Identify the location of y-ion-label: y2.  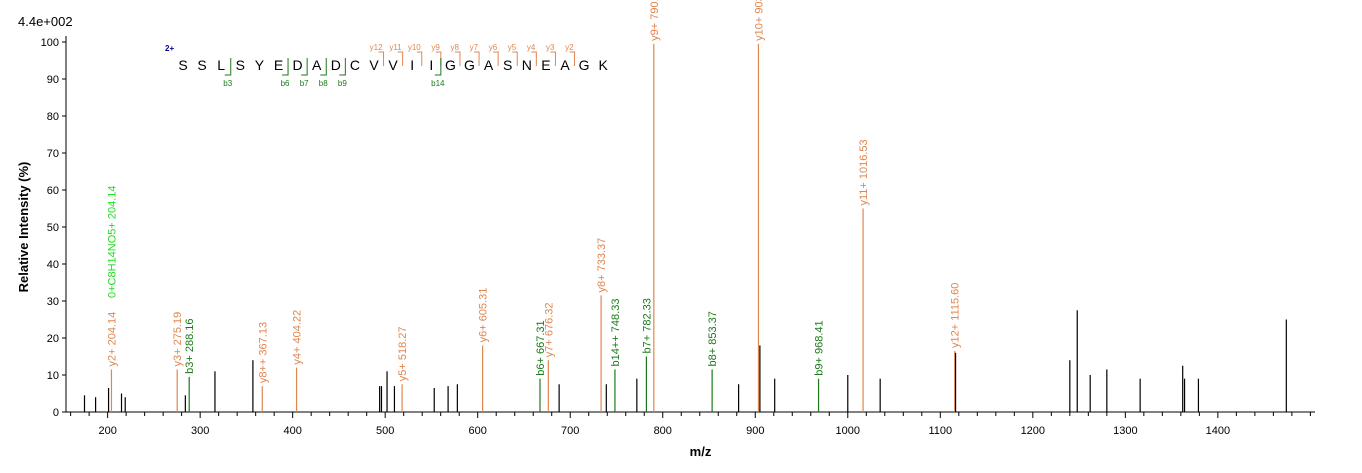
(569, 47).